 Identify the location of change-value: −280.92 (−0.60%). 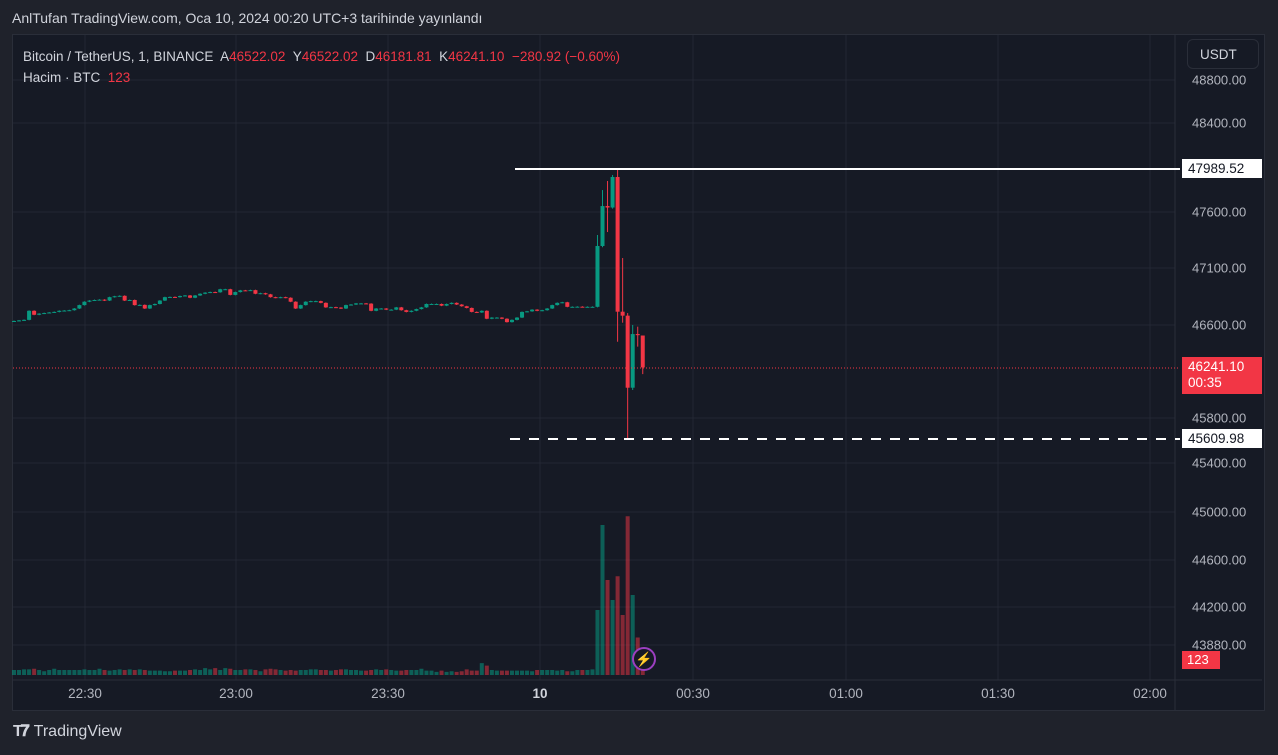
(566, 56).